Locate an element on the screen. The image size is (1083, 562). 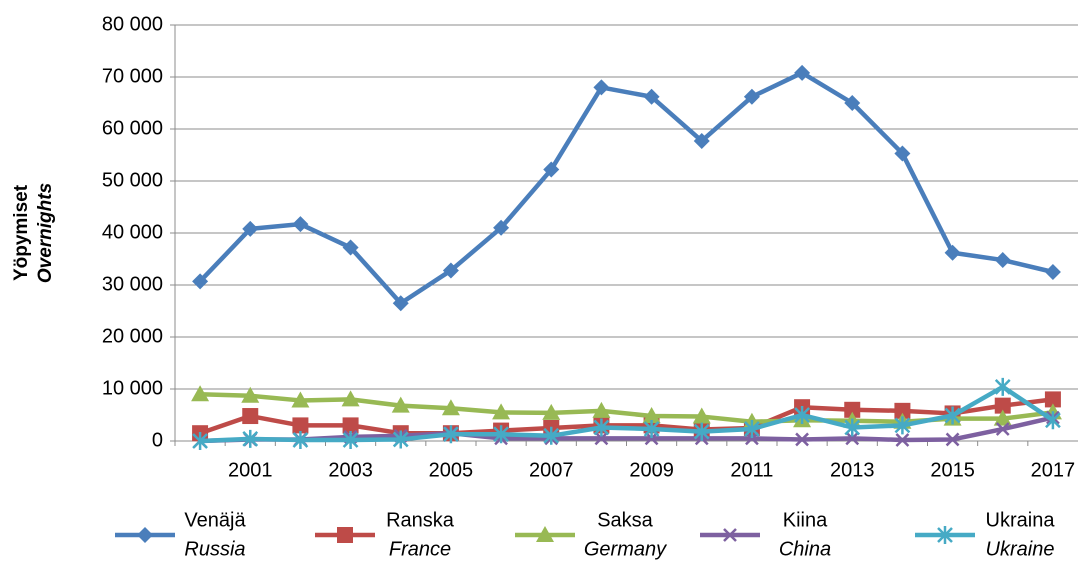
y-tick-label: 70 000 is located at coordinates (132, 76).